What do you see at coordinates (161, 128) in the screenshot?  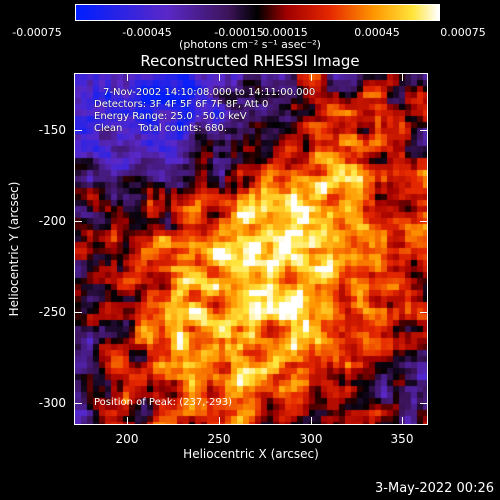 I see `info-clean-counts: Clean Total counts: 680.` at bounding box center [161, 128].